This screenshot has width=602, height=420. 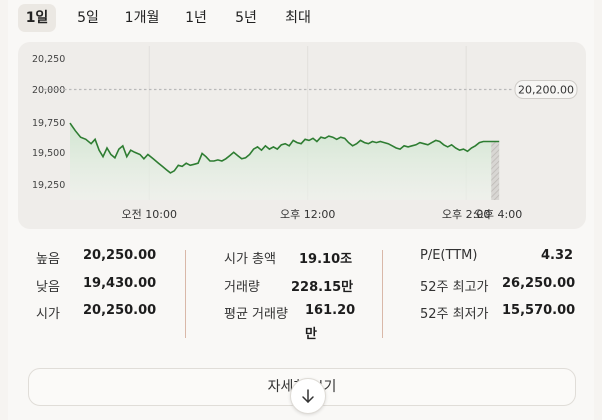 What do you see at coordinates (284, 148) in the screenshot?
I see `price-line` at bounding box center [284, 148].